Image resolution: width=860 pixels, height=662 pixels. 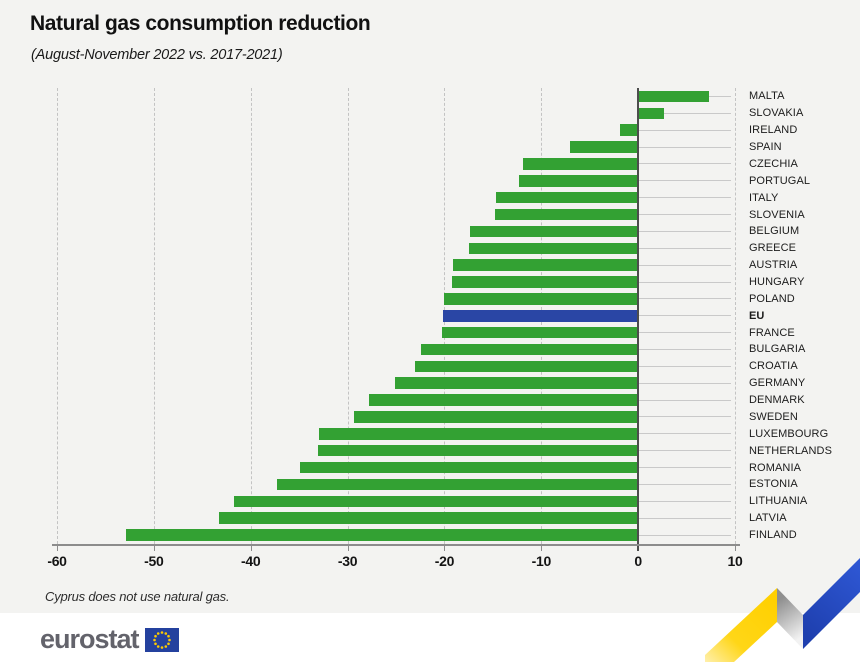 I want to click on country-label: BELGIUM, so click(x=774, y=231).